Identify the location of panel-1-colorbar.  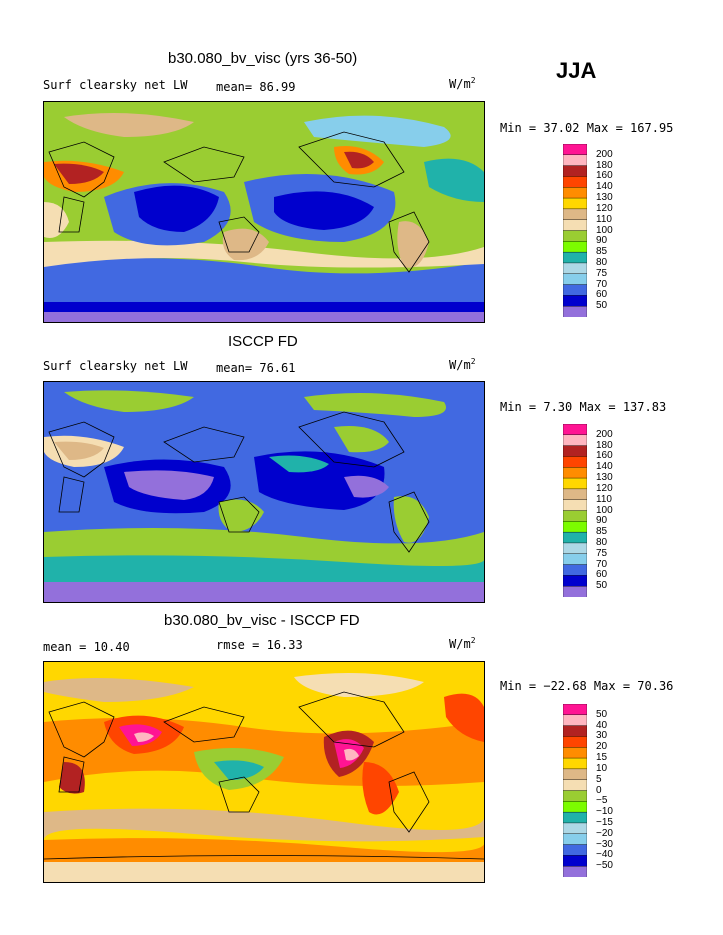
(575, 230).